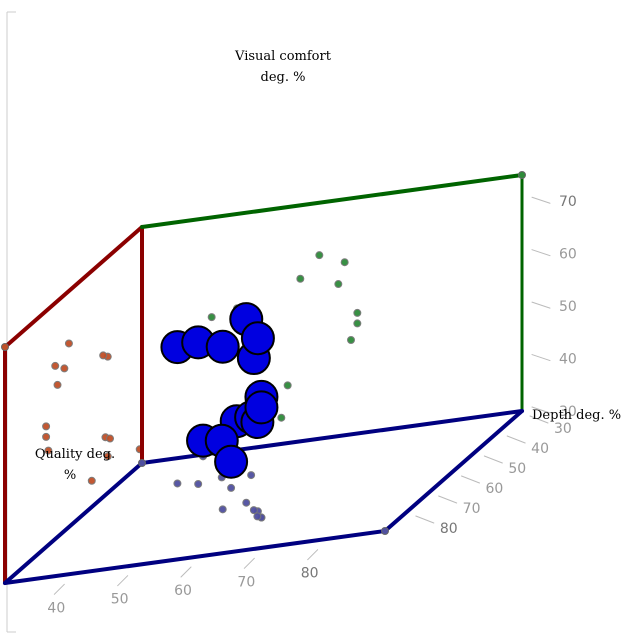 This screenshot has width=628, height=638. What do you see at coordinates (540, 449) in the screenshot?
I see `z-tick-label: 40` at bounding box center [540, 449].